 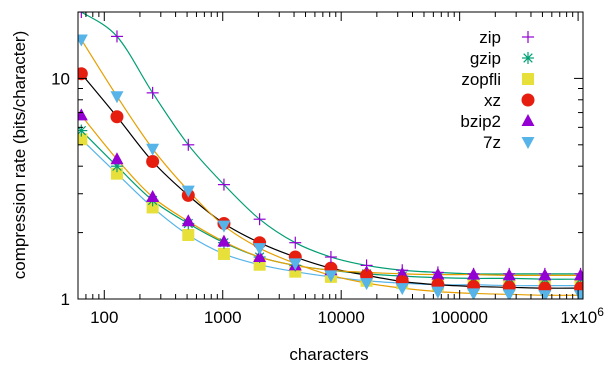 What do you see at coordinates (19, 155) in the screenshot?
I see `y-axis-label: compression rate (bits/character)` at bounding box center [19, 155].